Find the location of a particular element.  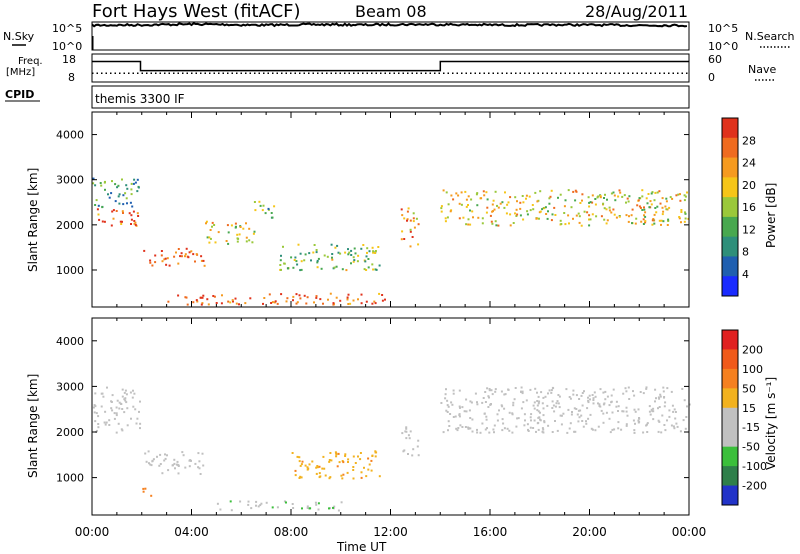

velocity-colorbar-label: Velocity [m s⁻¹] is located at coordinates (771, 423).